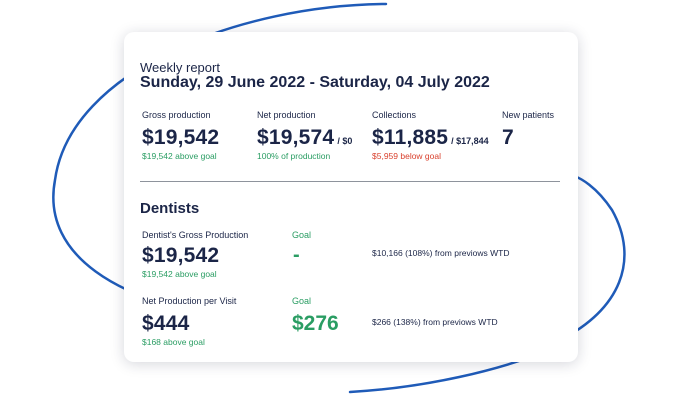 This screenshot has width=700, height=400. I want to click on metric-gross-production: Gross production, so click(176, 115).